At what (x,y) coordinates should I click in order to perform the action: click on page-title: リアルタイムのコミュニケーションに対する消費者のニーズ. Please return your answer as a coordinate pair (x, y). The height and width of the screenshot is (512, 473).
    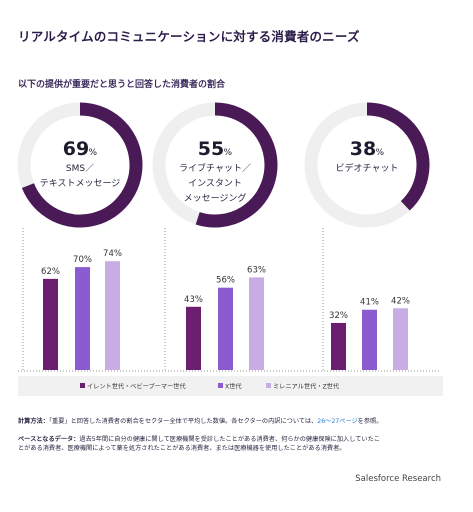
    Looking at the image, I should click on (189, 36).